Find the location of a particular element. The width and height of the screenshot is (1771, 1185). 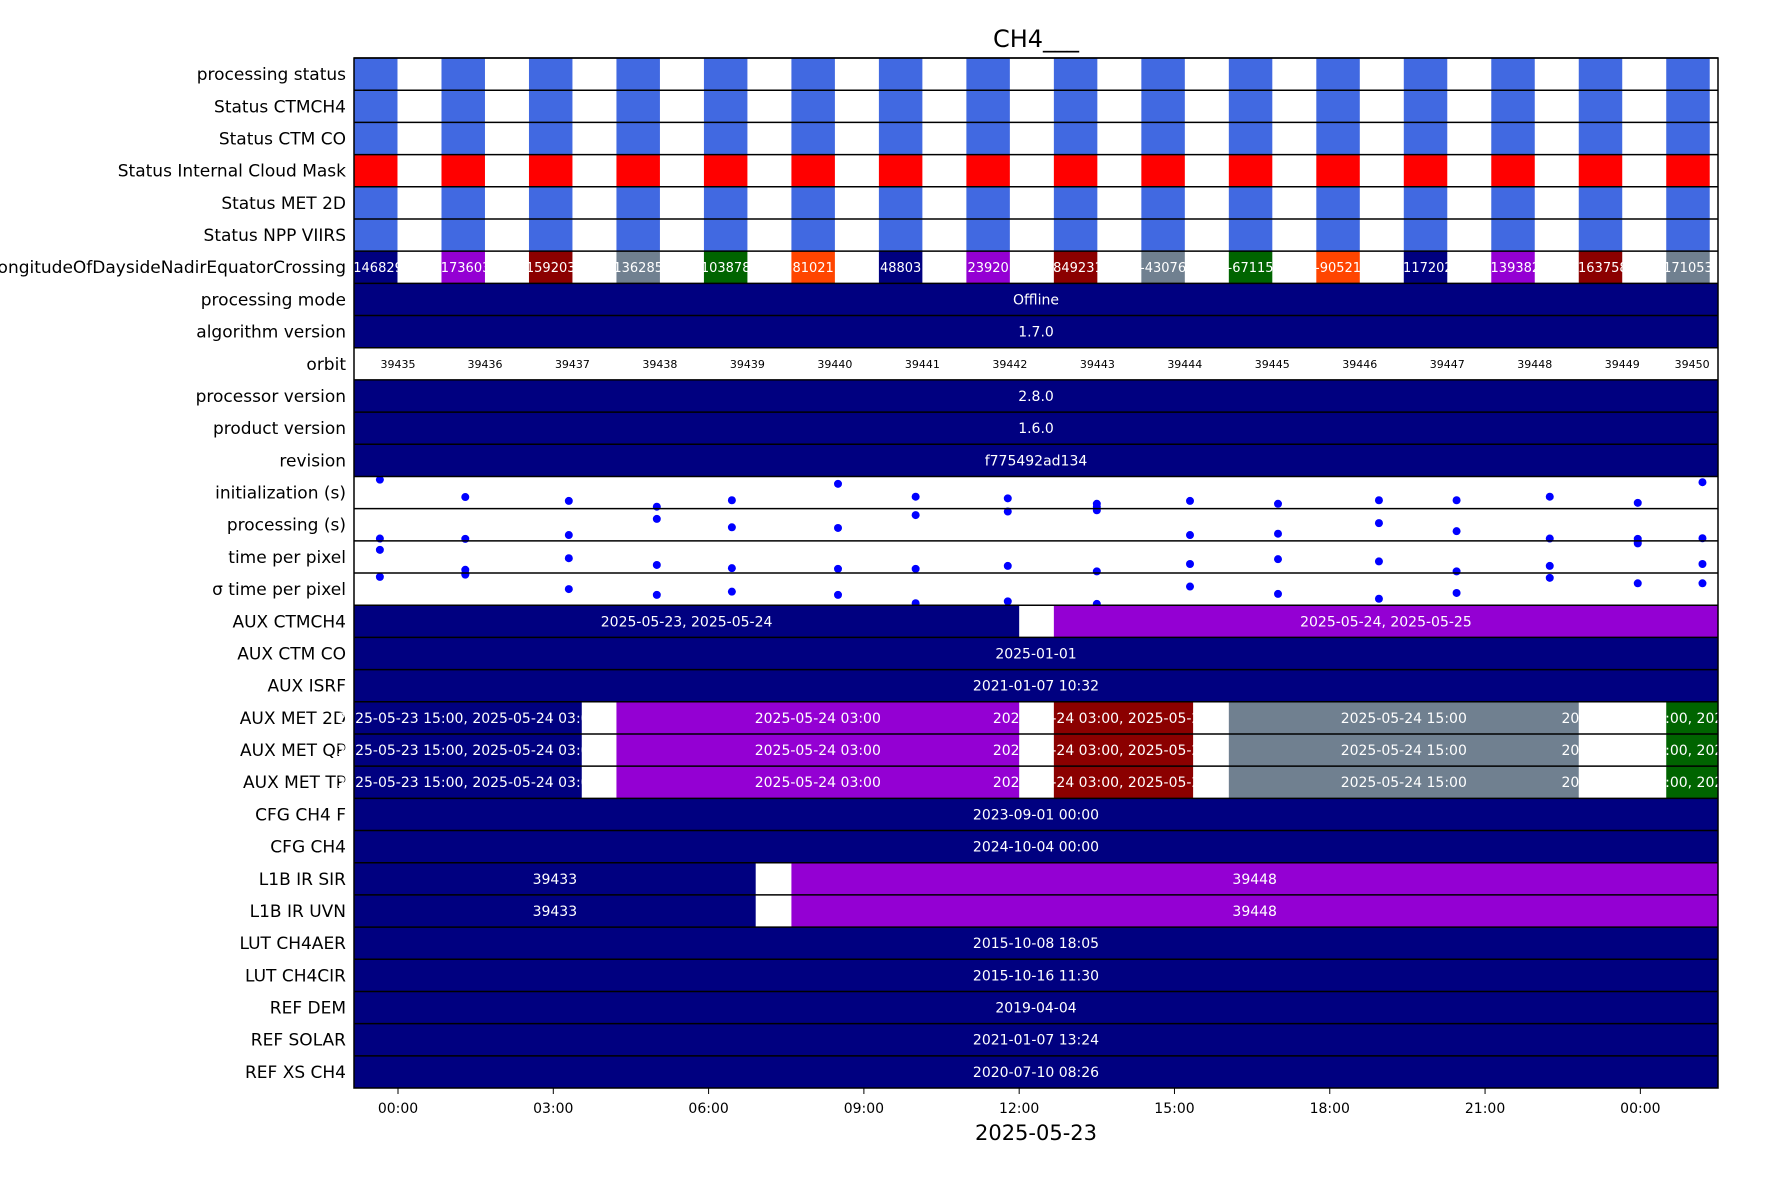

segment-label: 1.6.0 is located at coordinates (1036, 429).